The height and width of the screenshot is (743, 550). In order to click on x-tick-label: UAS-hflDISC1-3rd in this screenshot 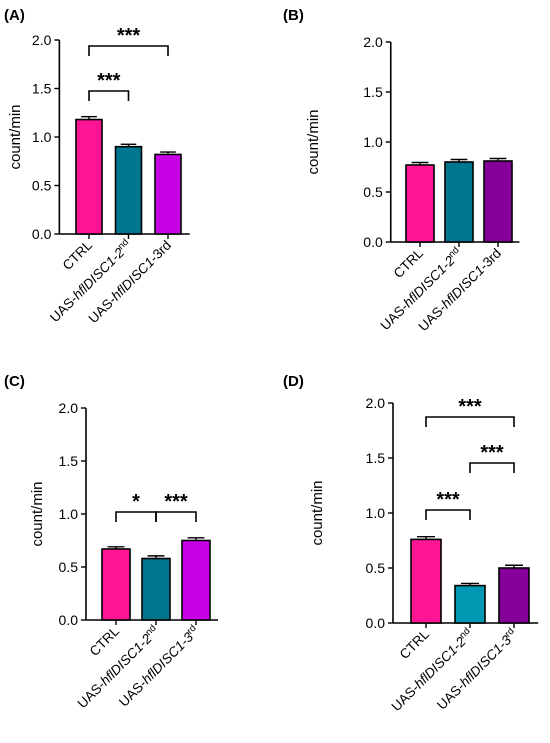, I will do `click(476, 668)`.